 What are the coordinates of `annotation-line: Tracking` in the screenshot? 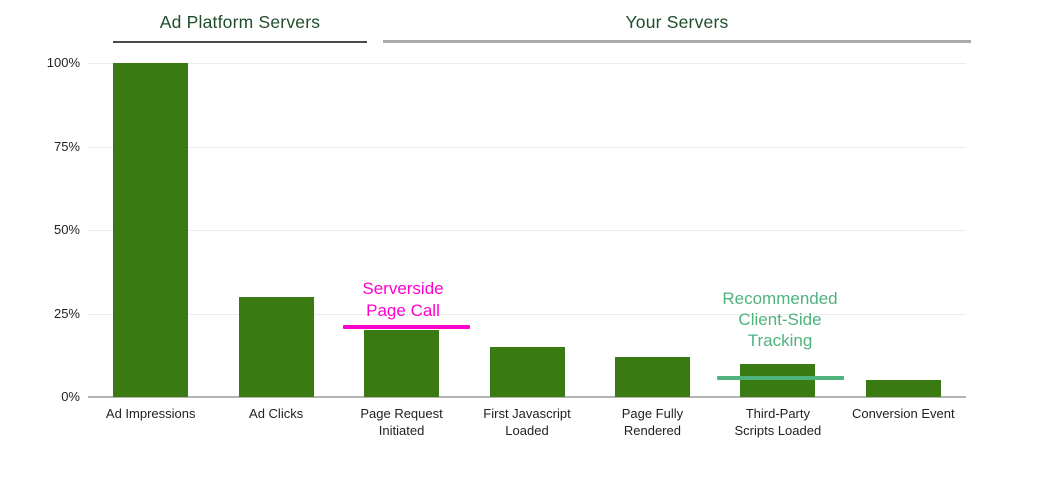 It's located at (780, 340).